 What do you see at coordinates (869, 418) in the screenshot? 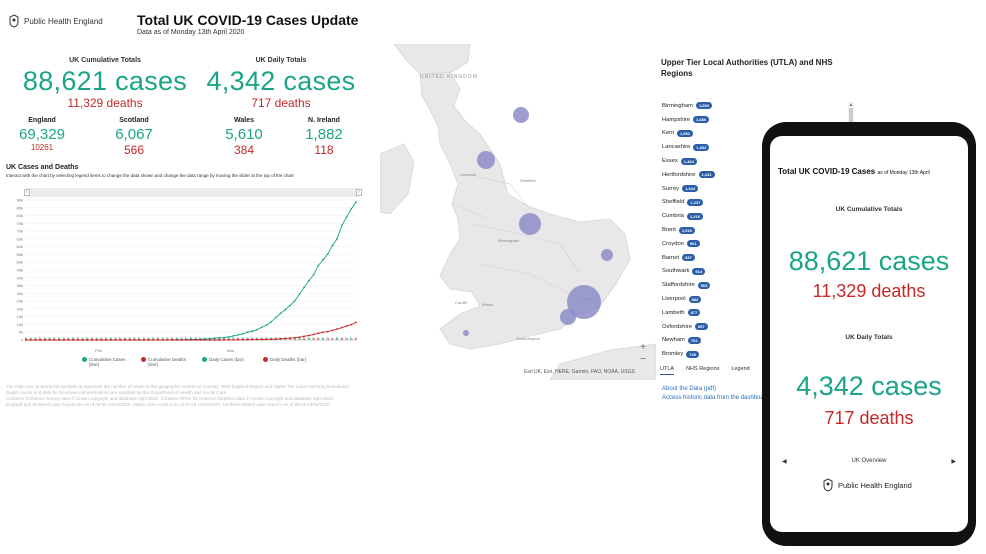
I see `phone-daily-deaths: 717 deaths` at bounding box center [869, 418].